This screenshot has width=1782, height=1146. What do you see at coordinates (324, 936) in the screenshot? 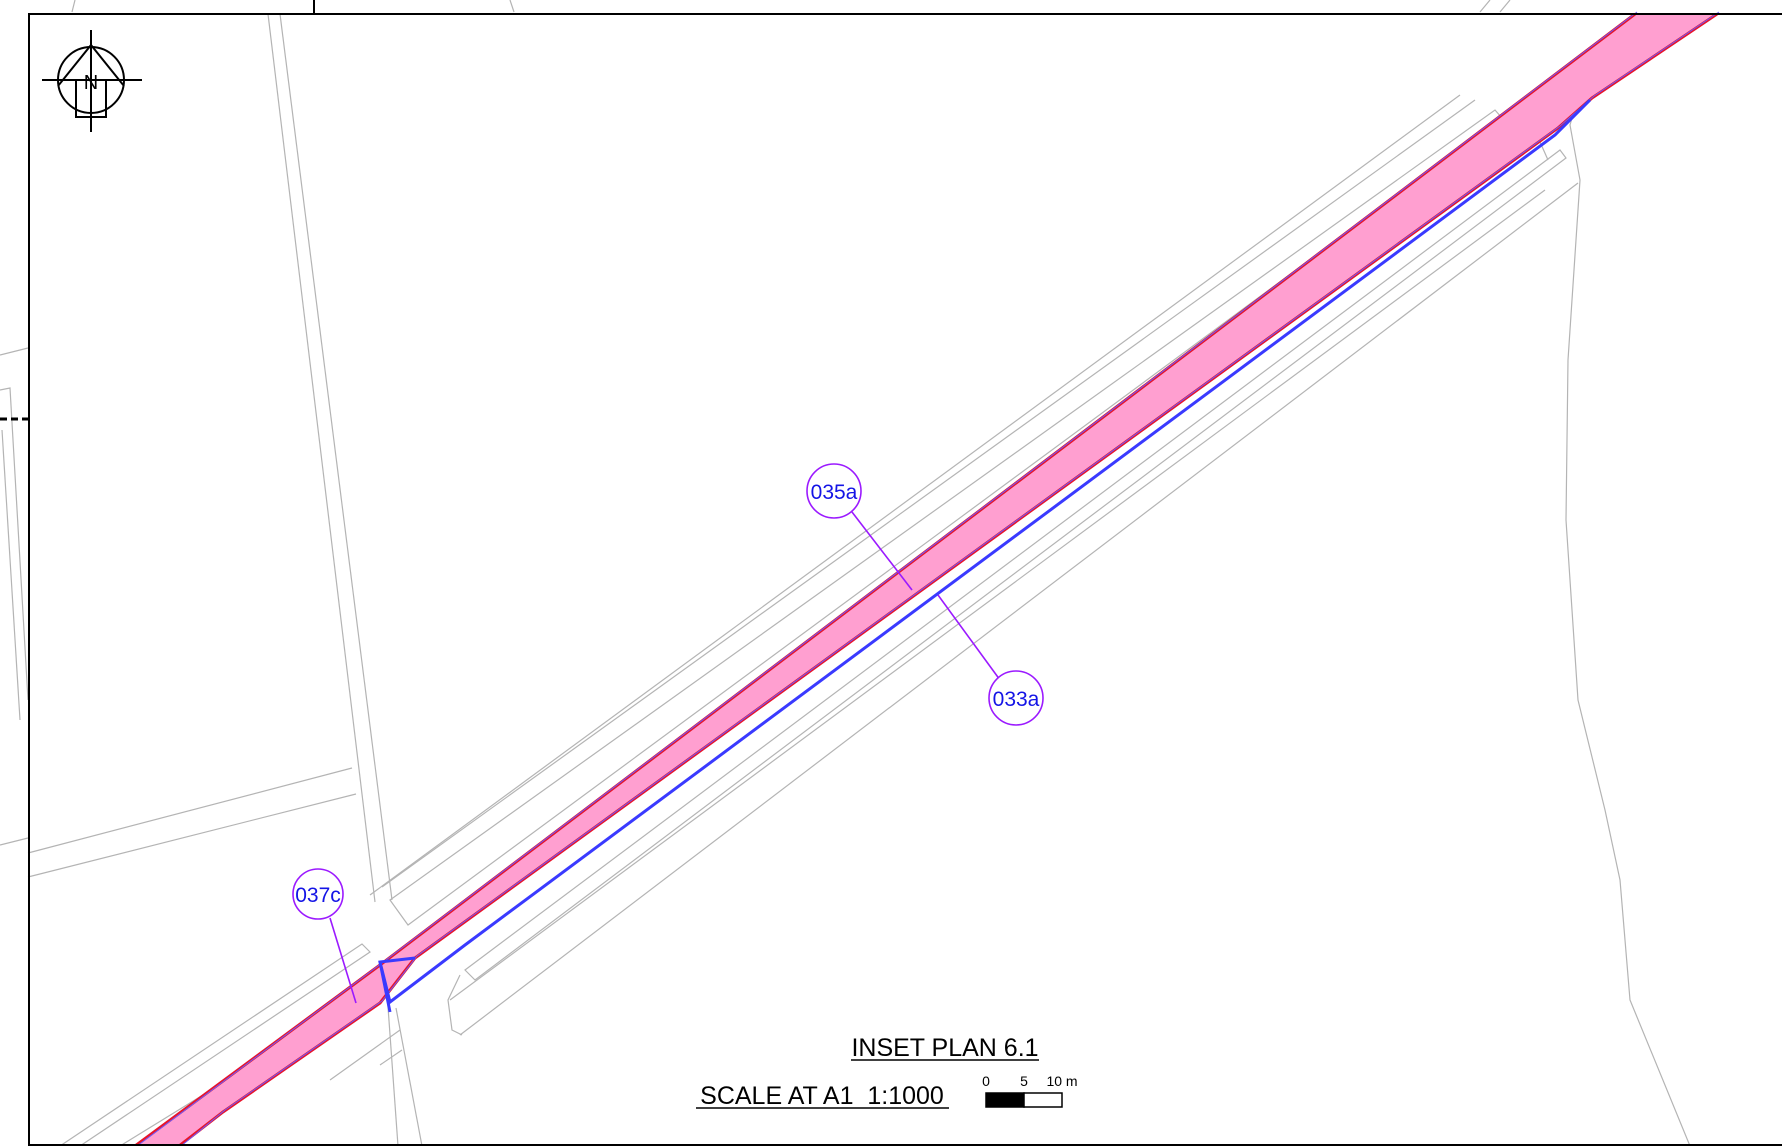
I see `parcel-label-037c: 037c` at bounding box center [324, 936].